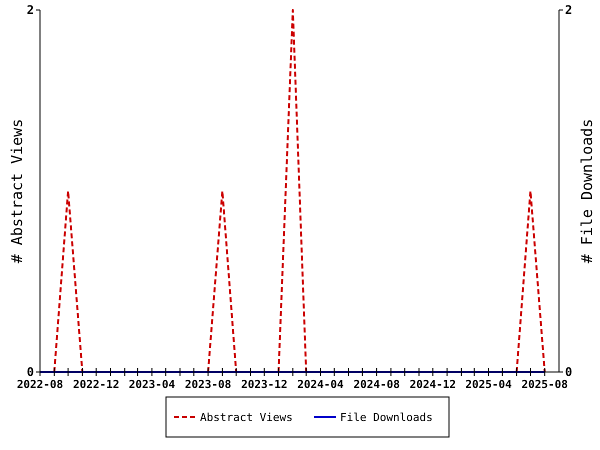 This screenshot has width=600, height=450. Describe the element at coordinates (376, 384) in the screenshot. I see `x-tick-label: 2024-08` at that location.